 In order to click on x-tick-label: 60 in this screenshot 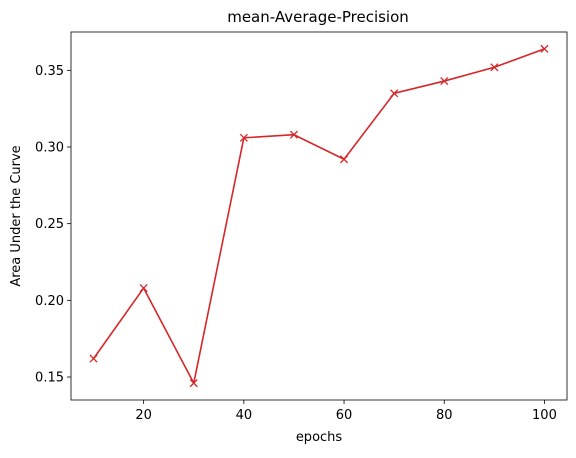, I will do `click(344, 415)`.